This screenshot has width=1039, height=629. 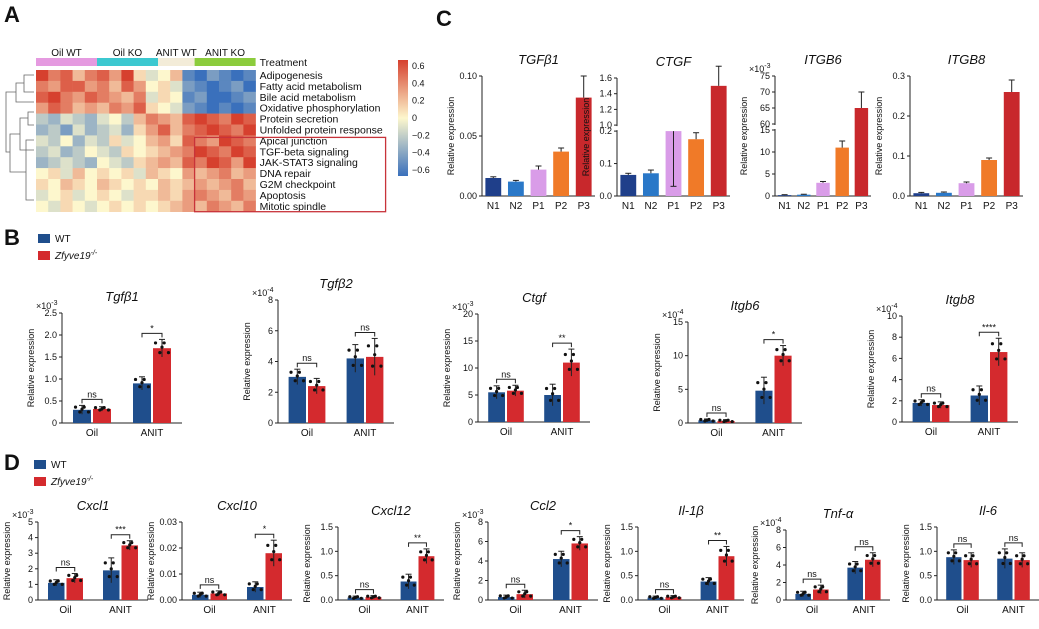 I want to click on group-label: Oil WT, so click(x=66, y=53).